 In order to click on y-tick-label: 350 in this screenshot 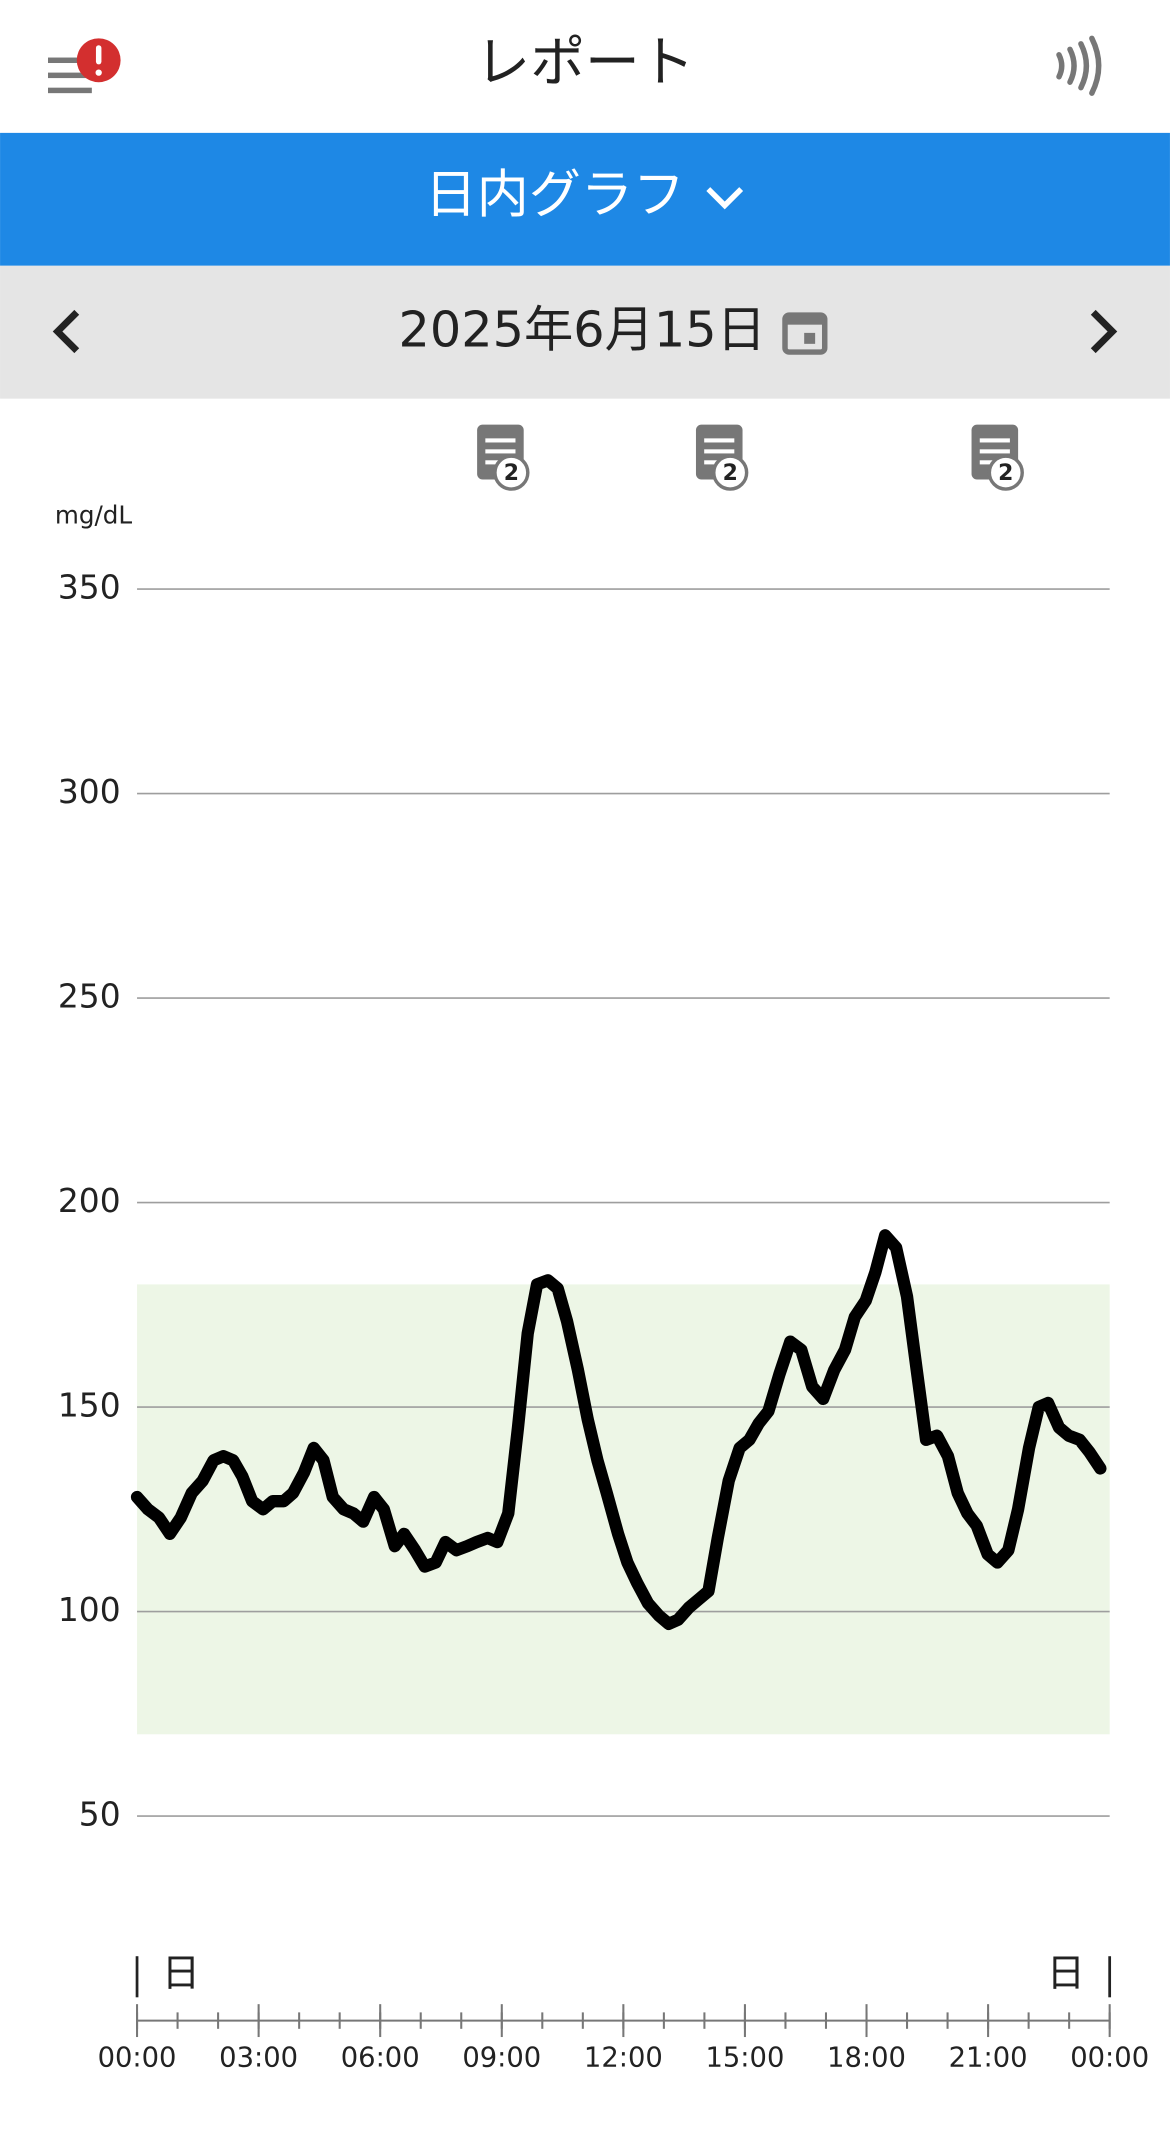, I will do `click(89, 587)`.